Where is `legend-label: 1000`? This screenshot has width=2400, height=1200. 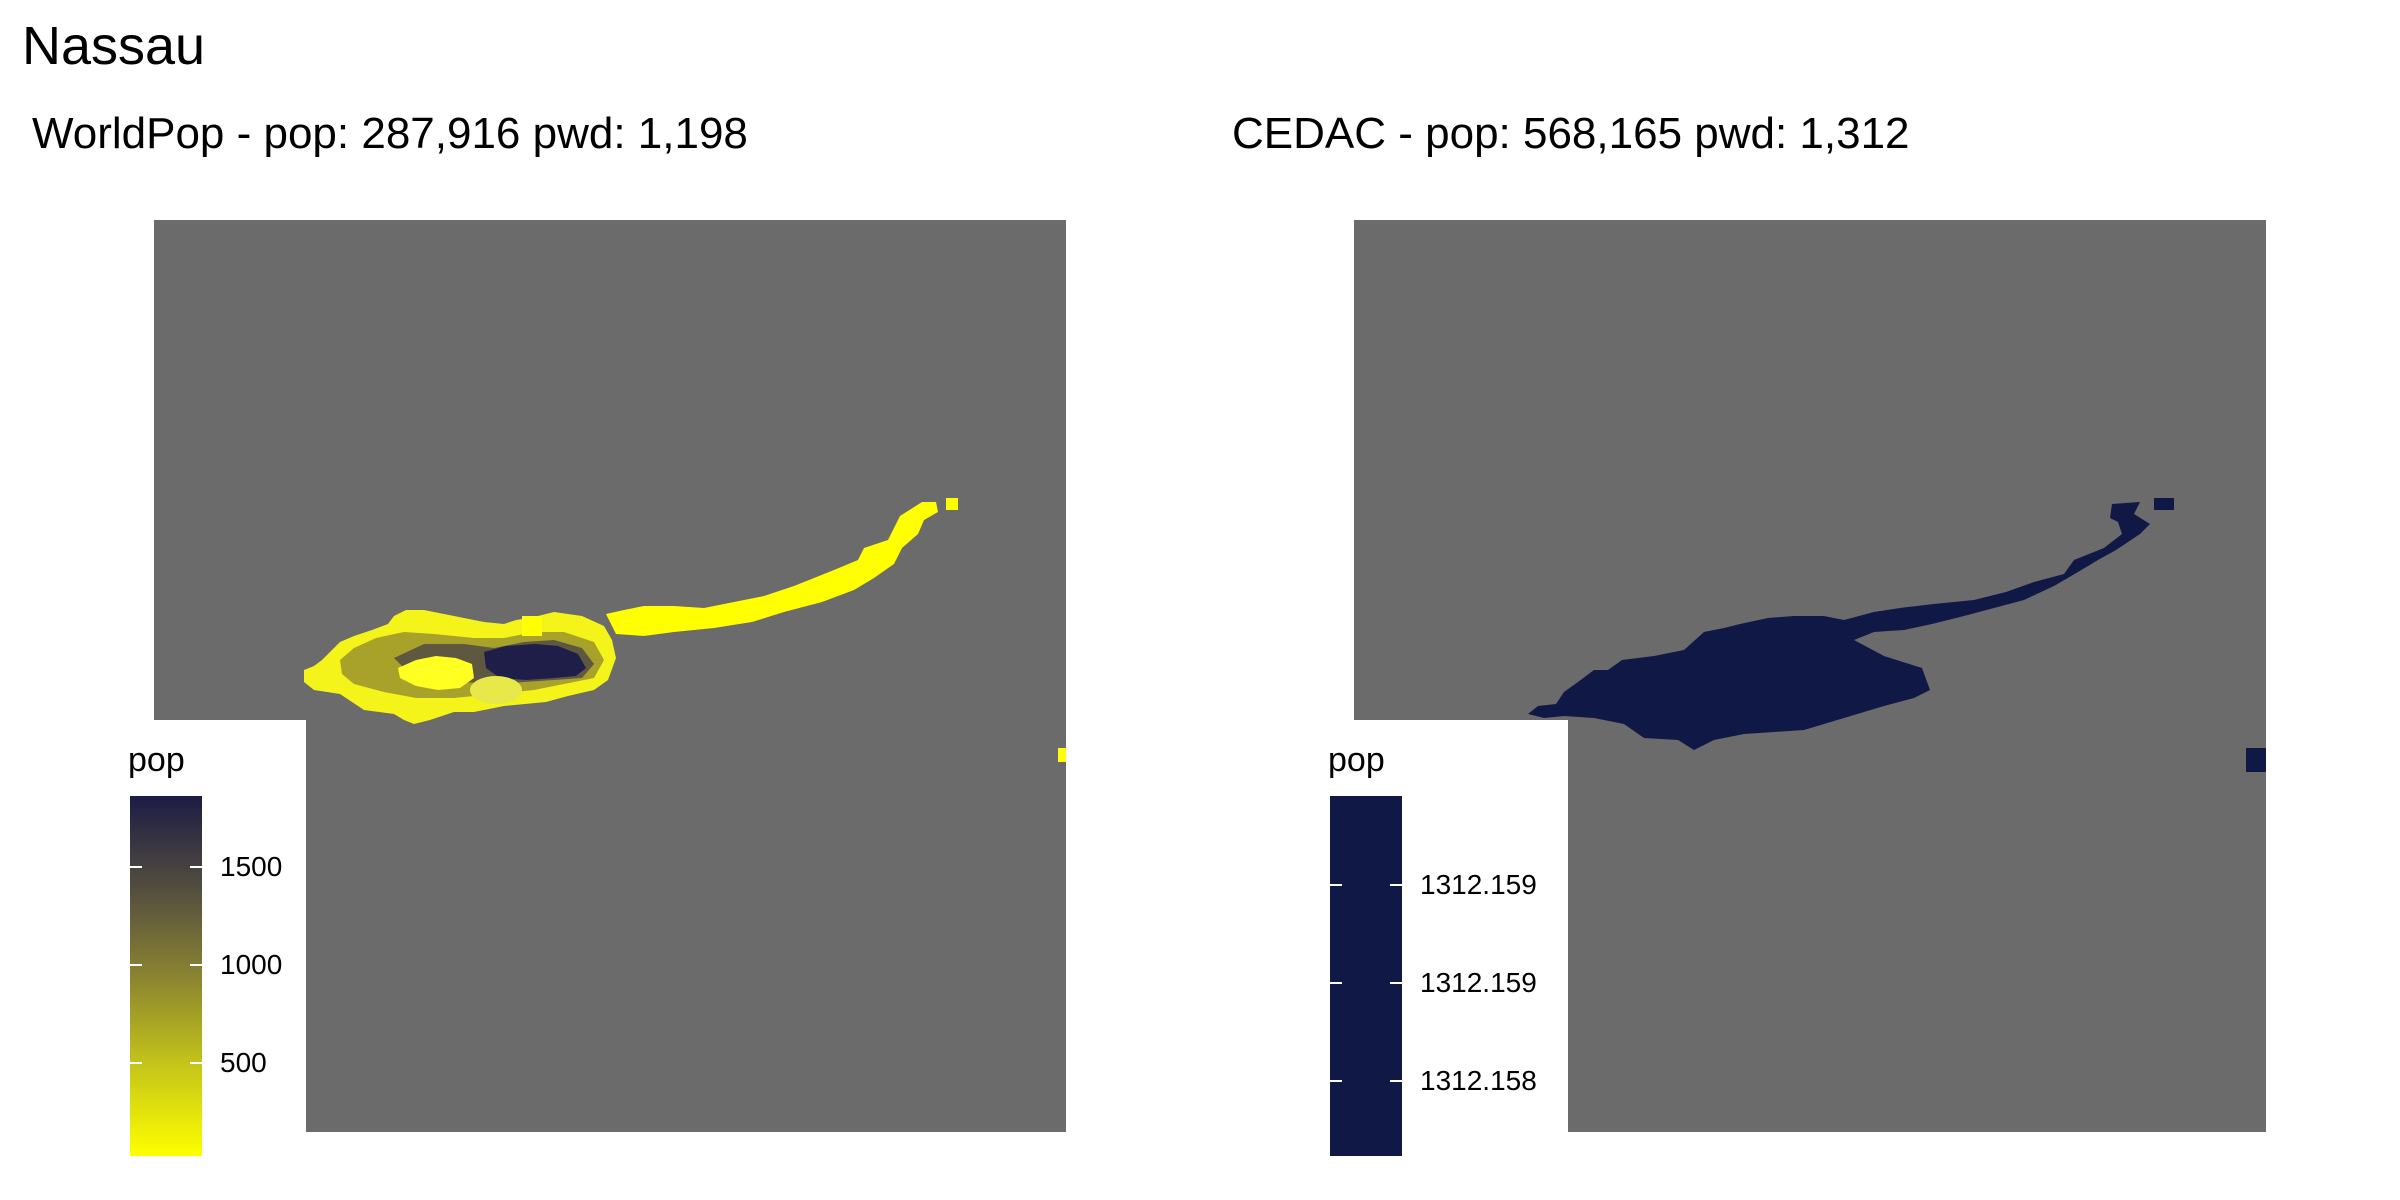
legend-label: 1000 is located at coordinates (251, 964).